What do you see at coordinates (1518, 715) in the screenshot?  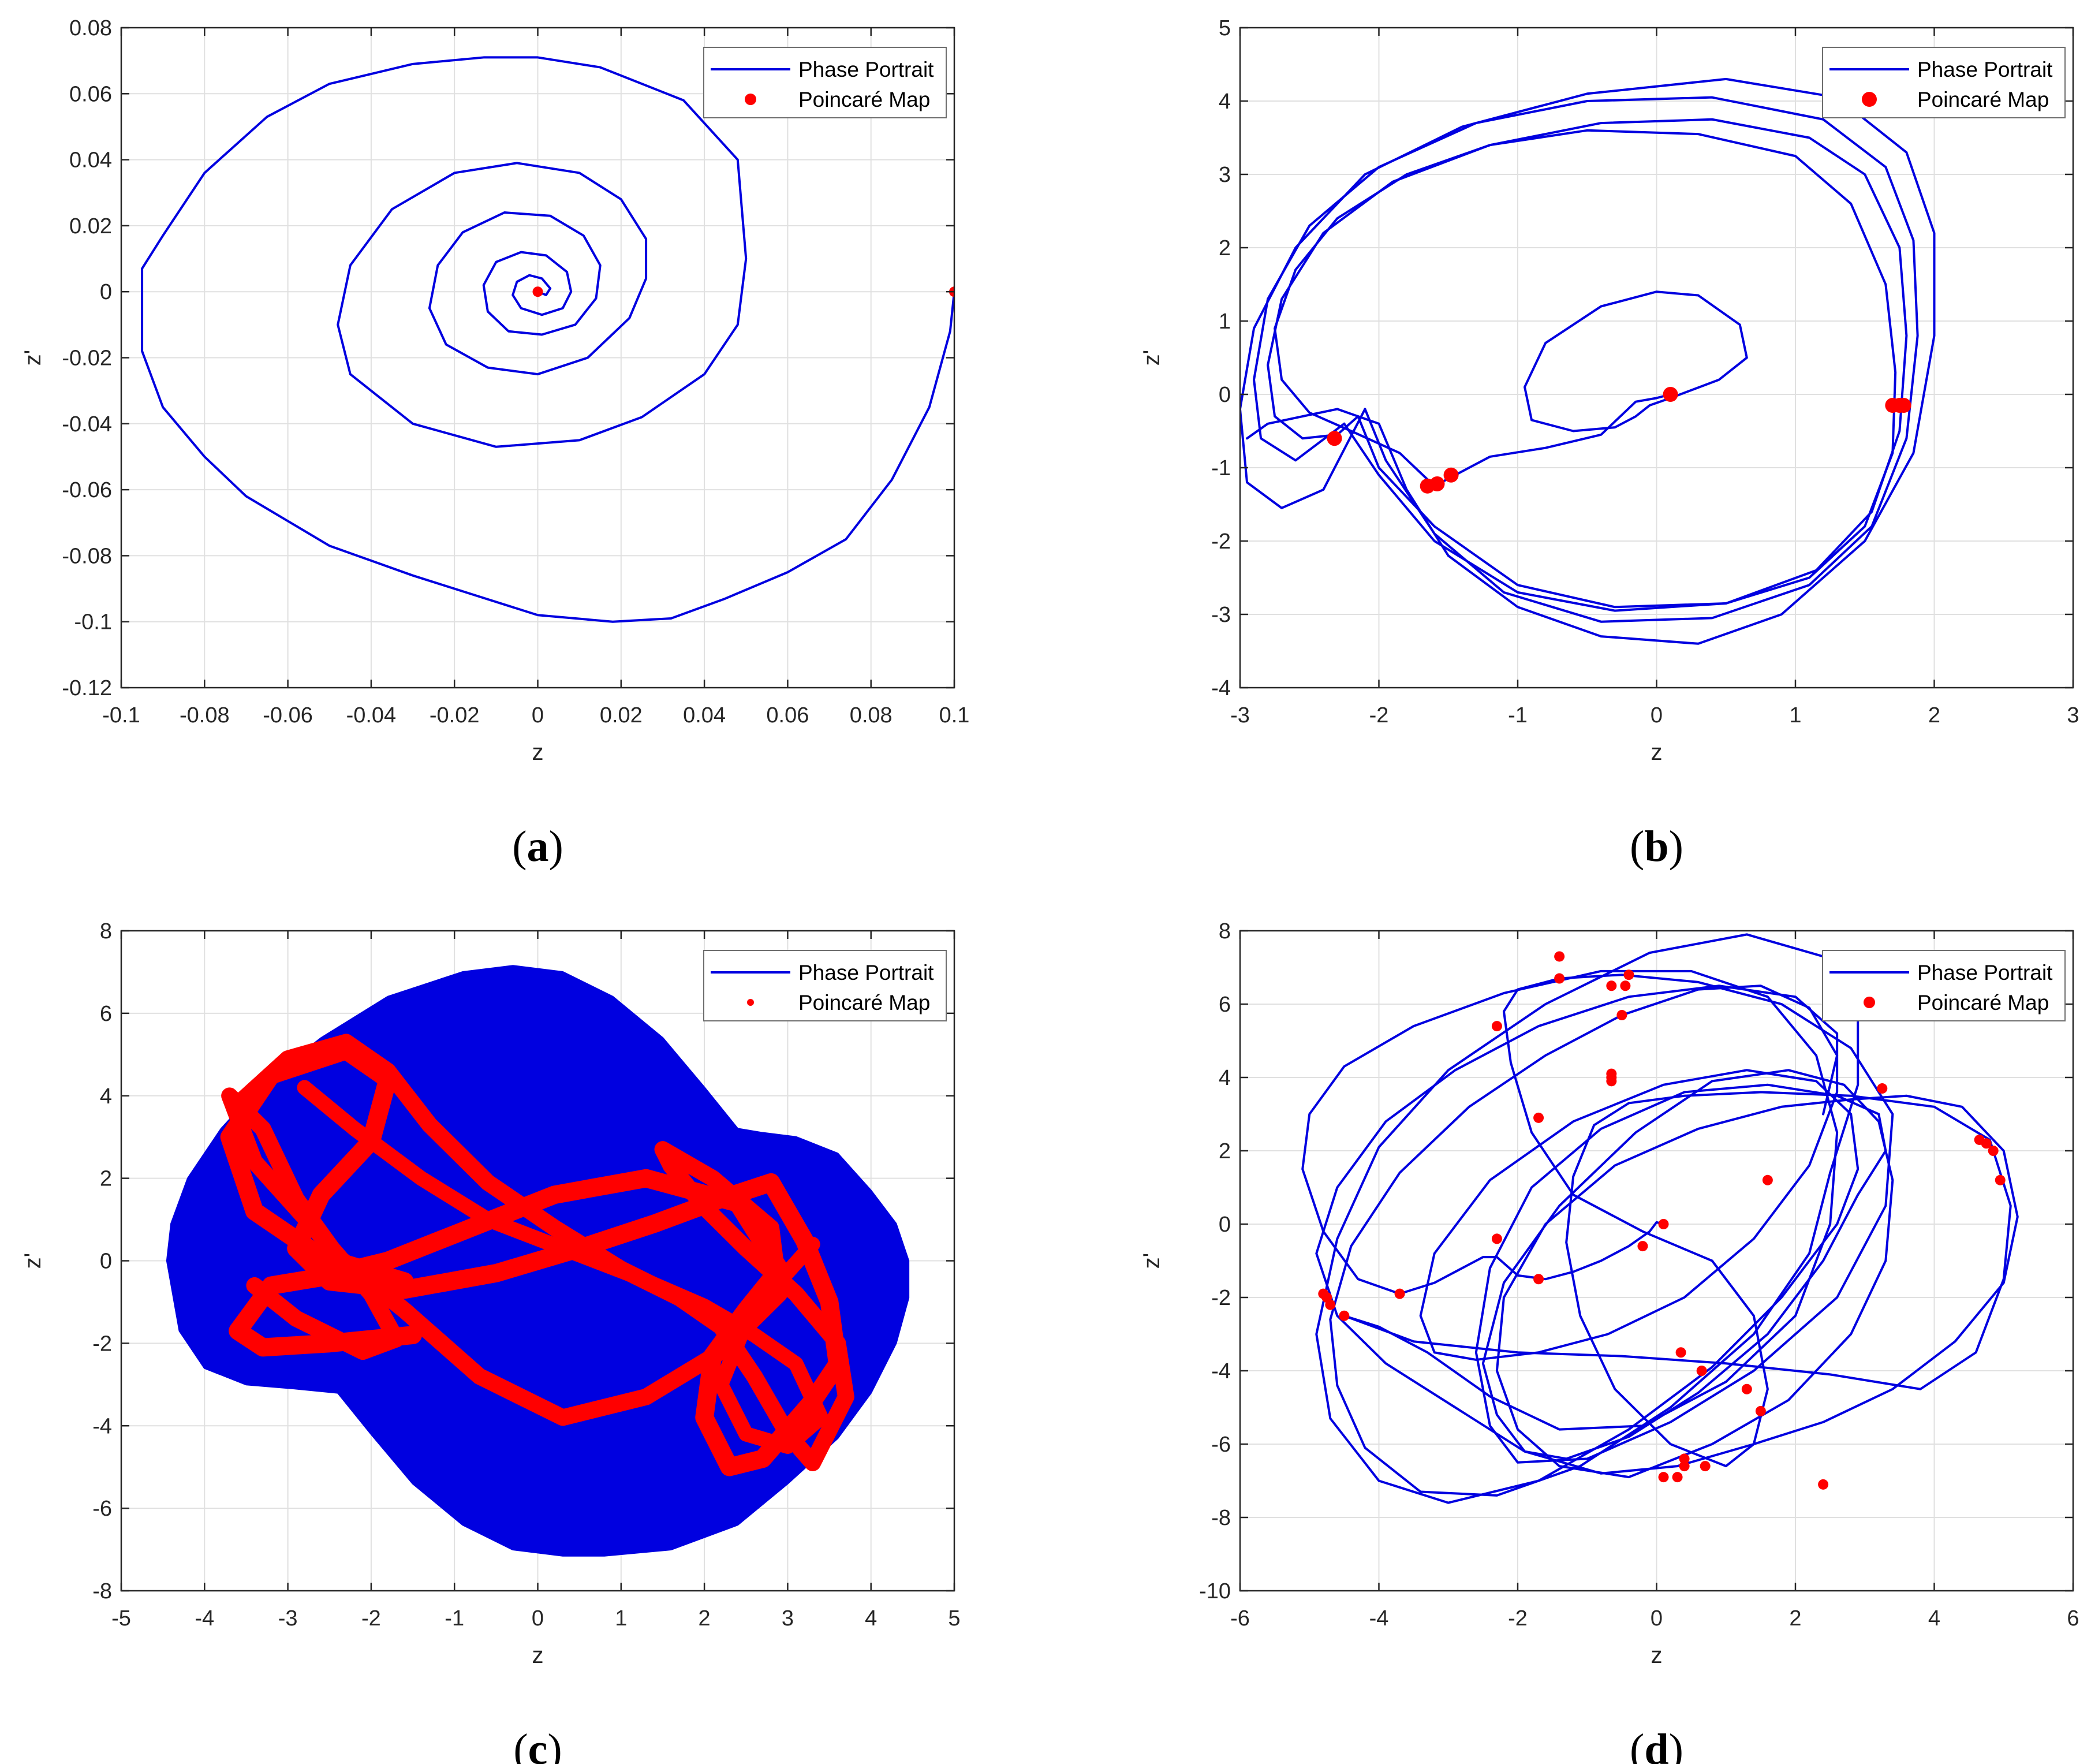 I see `x-tick-label: -1` at bounding box center [1518, 715].